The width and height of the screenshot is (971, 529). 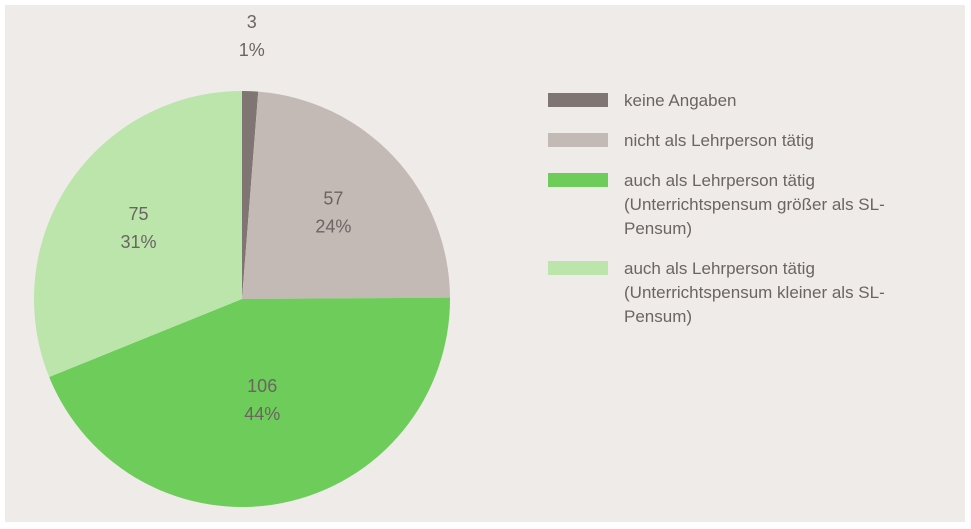 I want to click on slice-percent-label: 44%, so click(x=262, y=414).